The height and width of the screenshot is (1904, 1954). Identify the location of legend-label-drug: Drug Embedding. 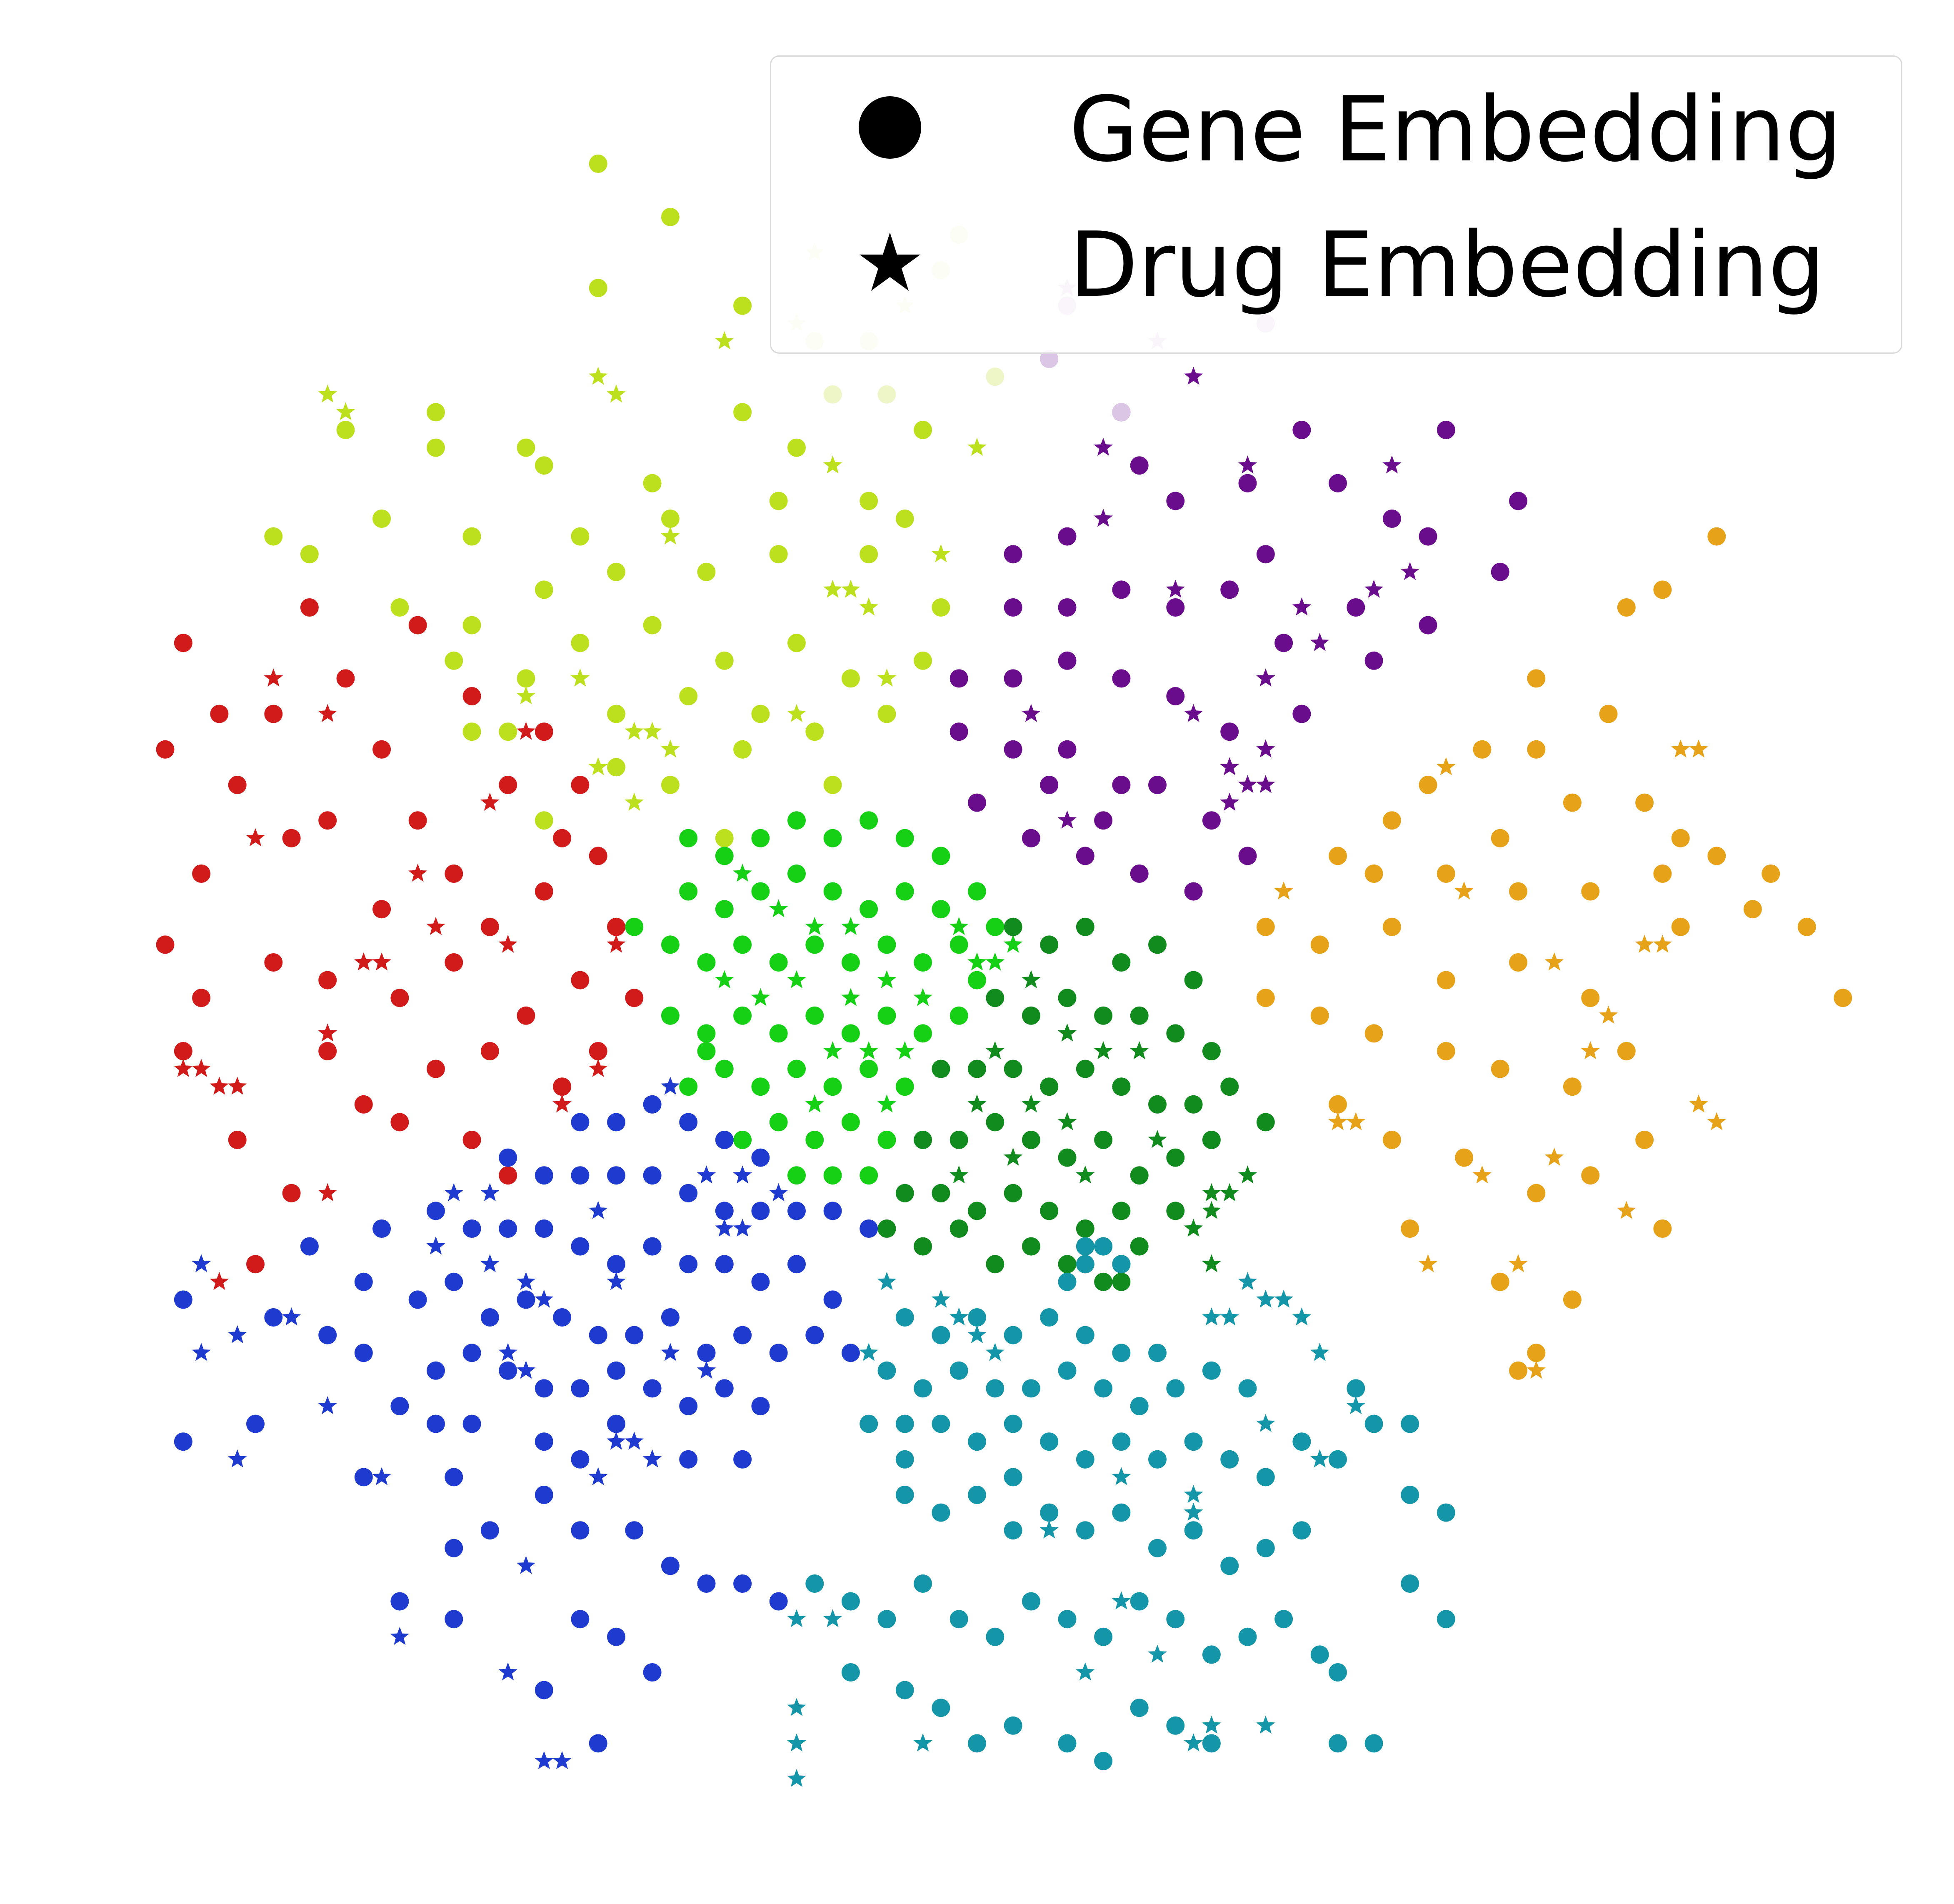
(1447, 264).